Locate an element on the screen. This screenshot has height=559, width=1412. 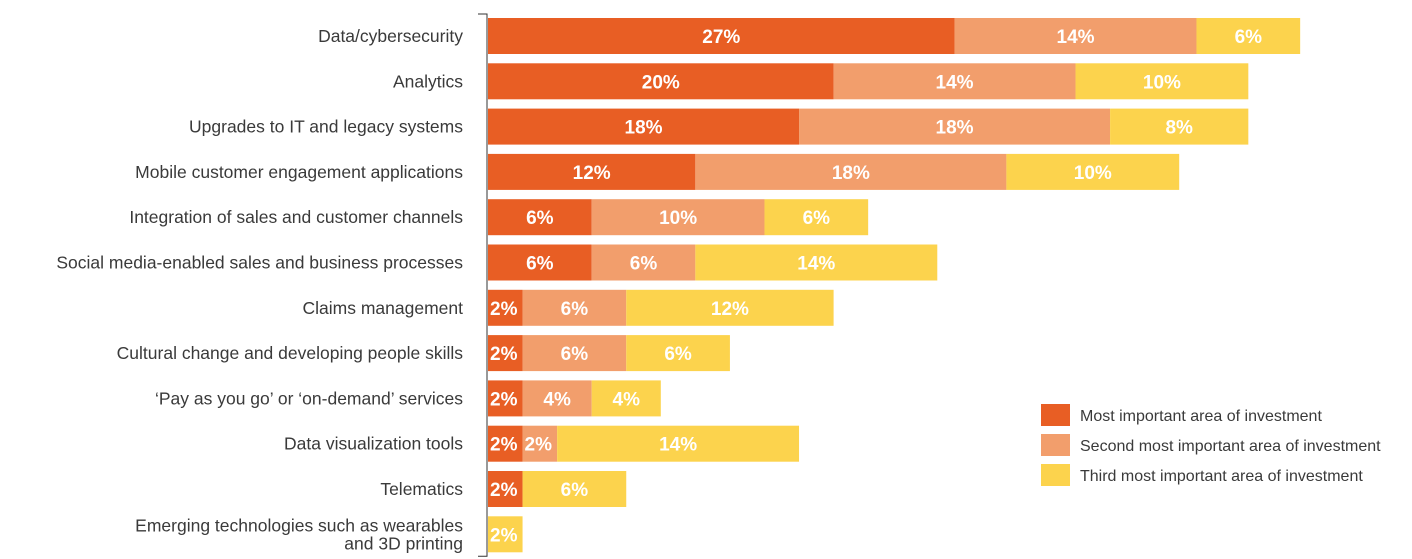
category-label: Claims management is located at coordinates (383, 308).